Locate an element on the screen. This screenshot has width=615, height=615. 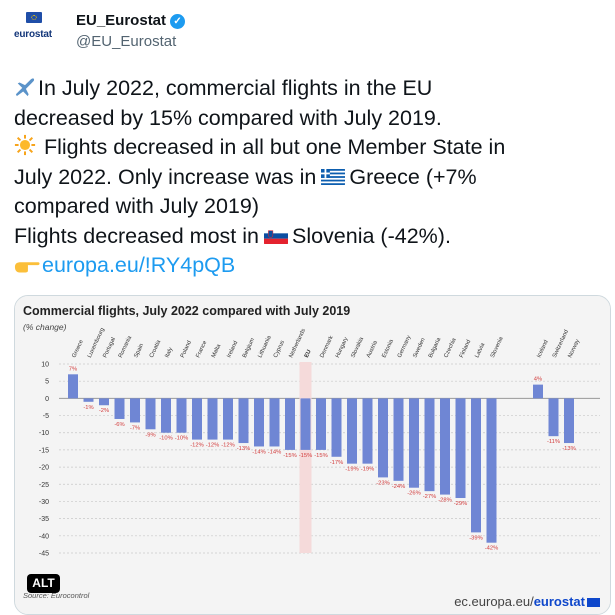
bar-bulgaria is located at coordinates (429, 445).